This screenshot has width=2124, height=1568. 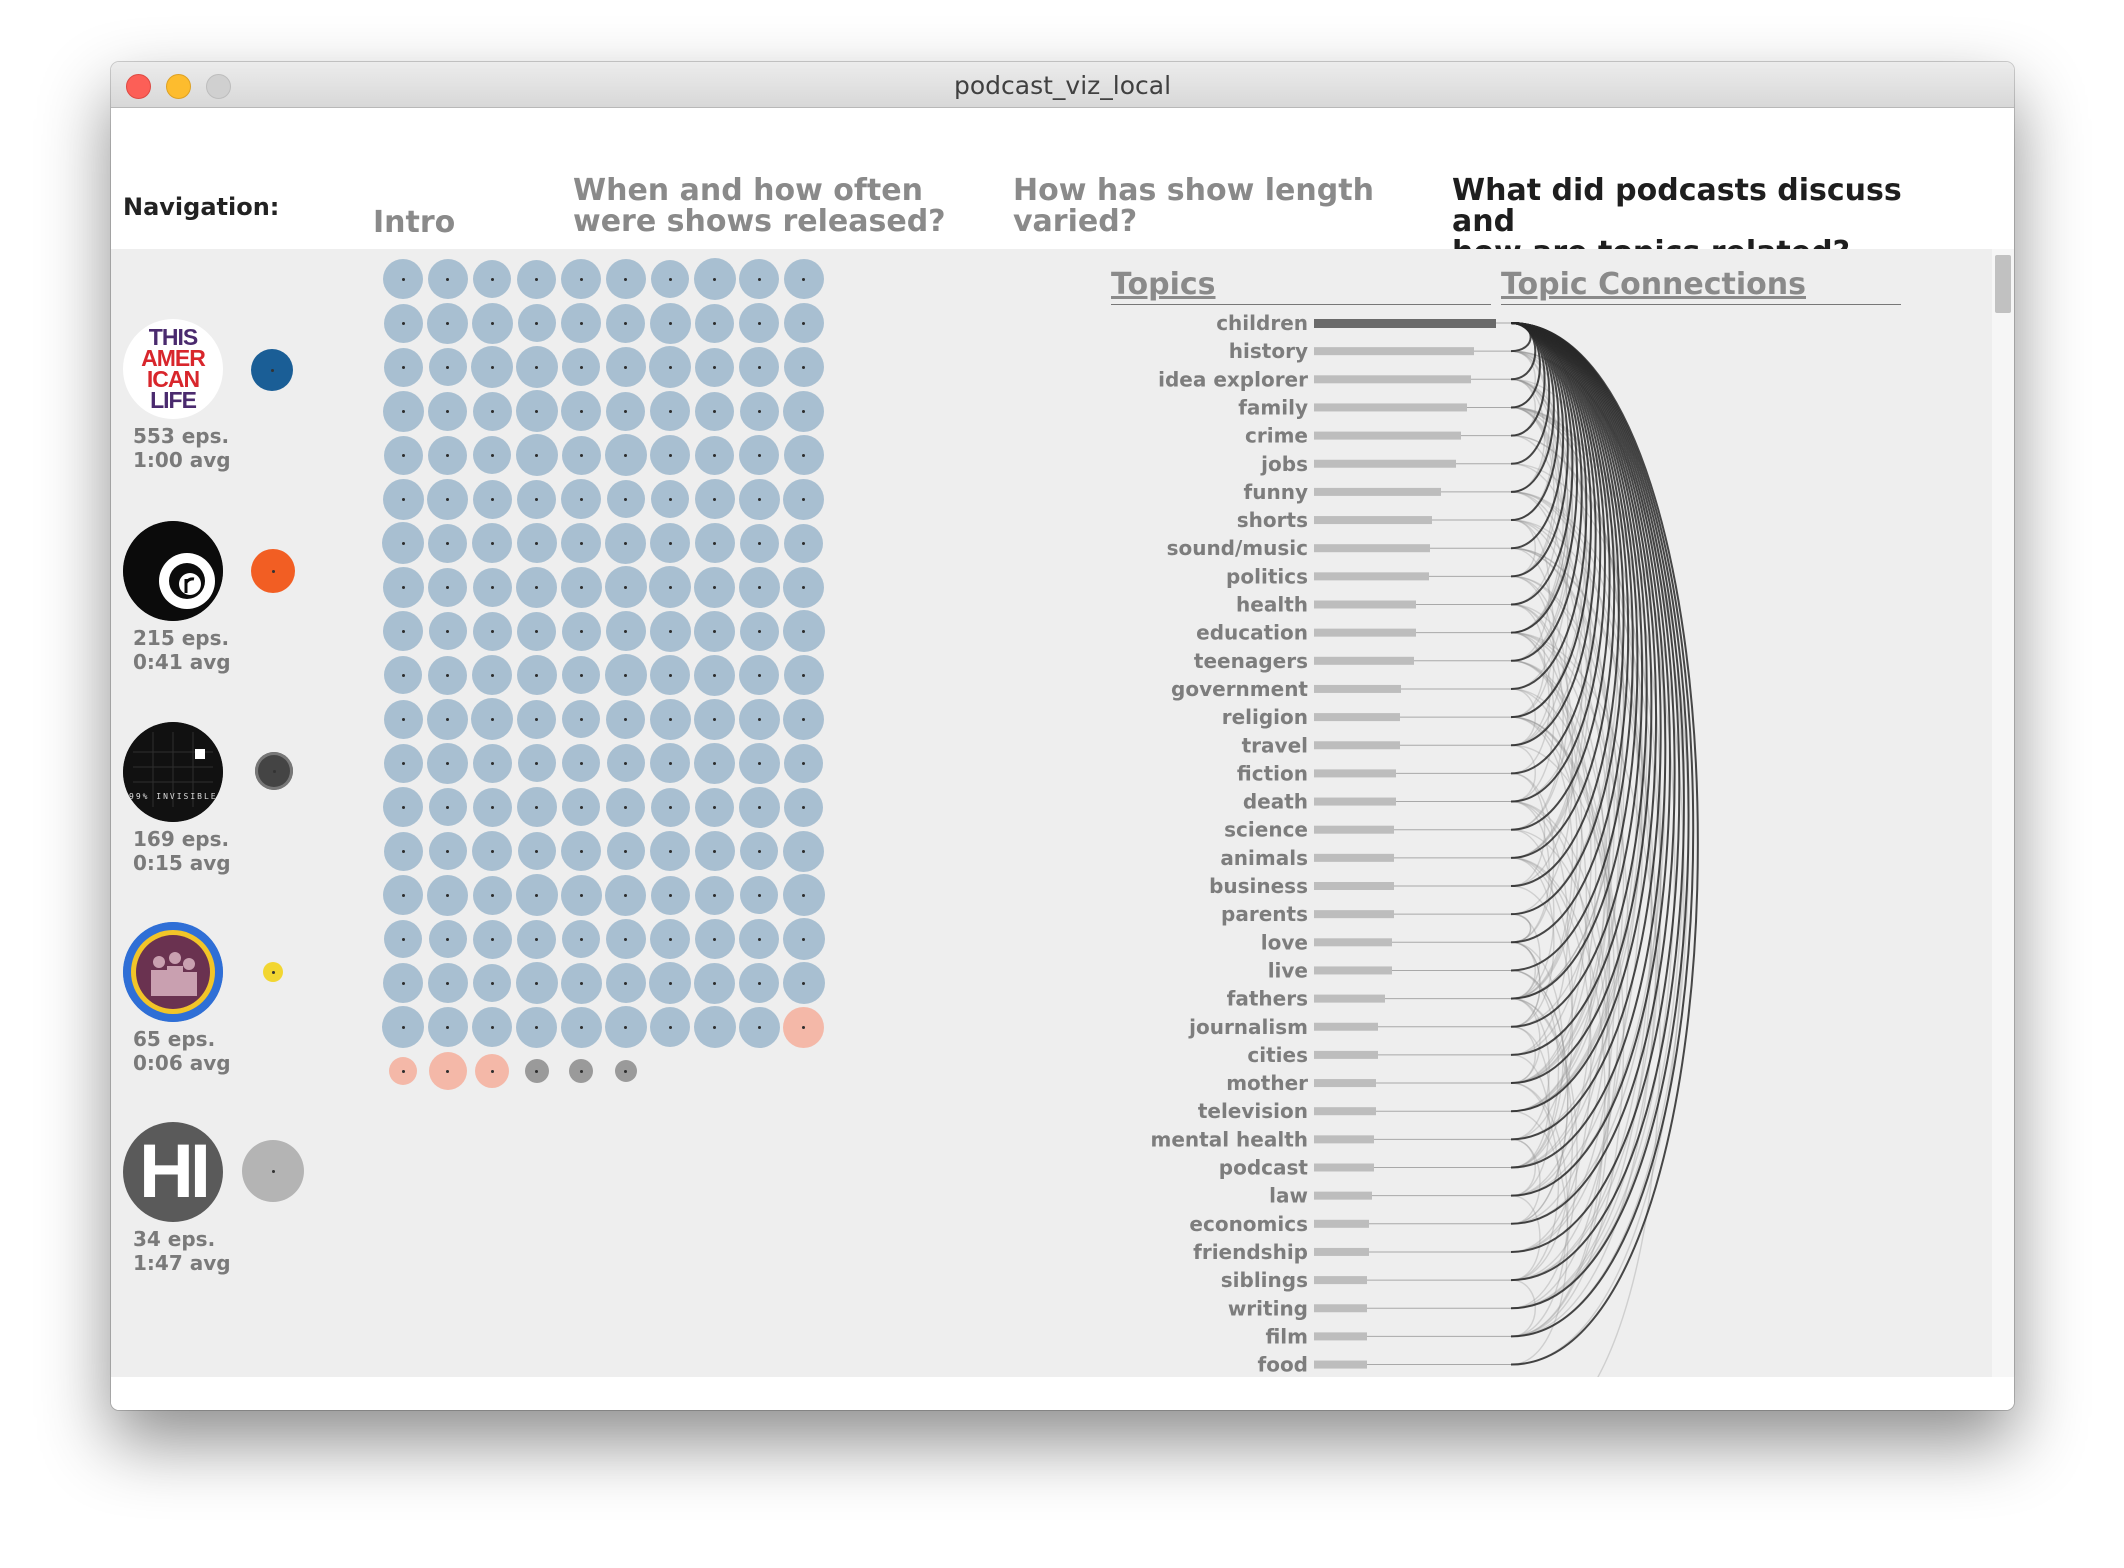 What do you see at coordinates (1193, 206) in the screenshot?
I see `nav-show-length: How has show length varied?` at bounding box center [1193, 206].